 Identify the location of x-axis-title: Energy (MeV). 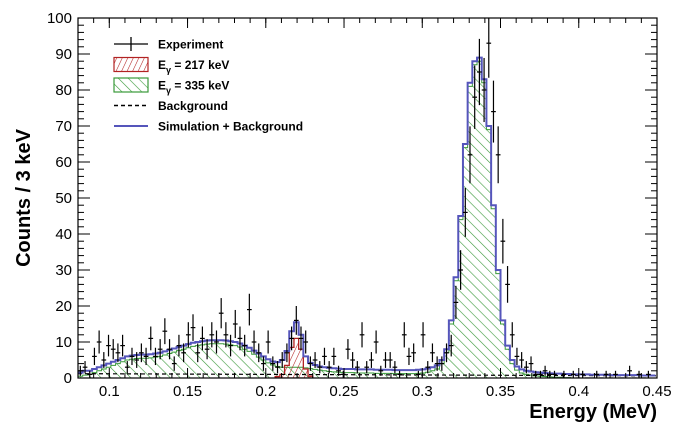
(593, 412).